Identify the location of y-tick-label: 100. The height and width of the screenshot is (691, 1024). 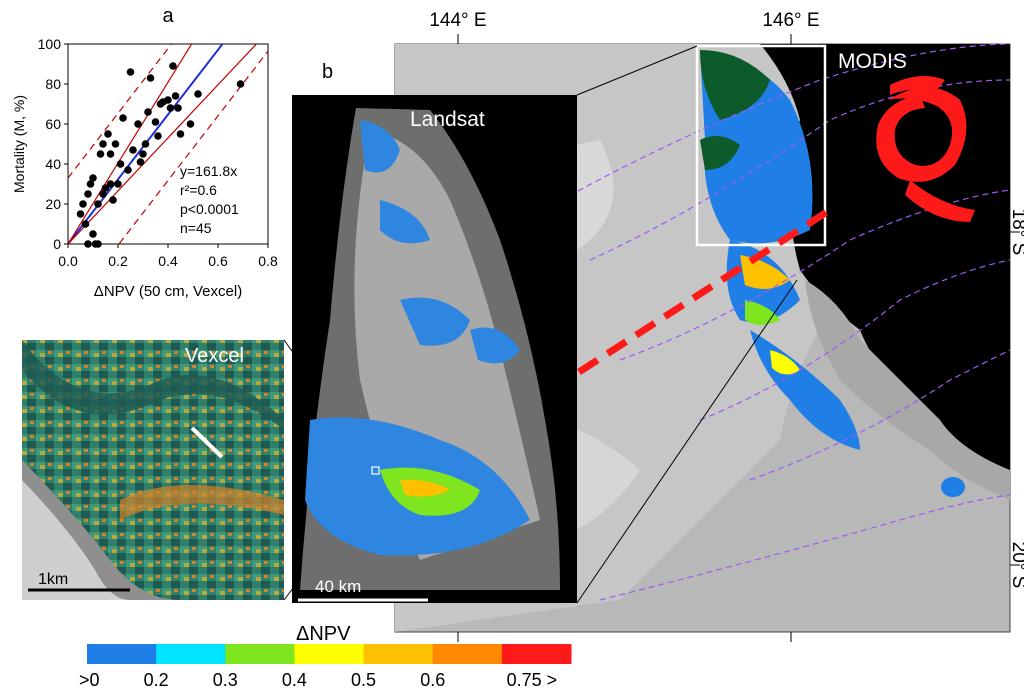
(50, 44).